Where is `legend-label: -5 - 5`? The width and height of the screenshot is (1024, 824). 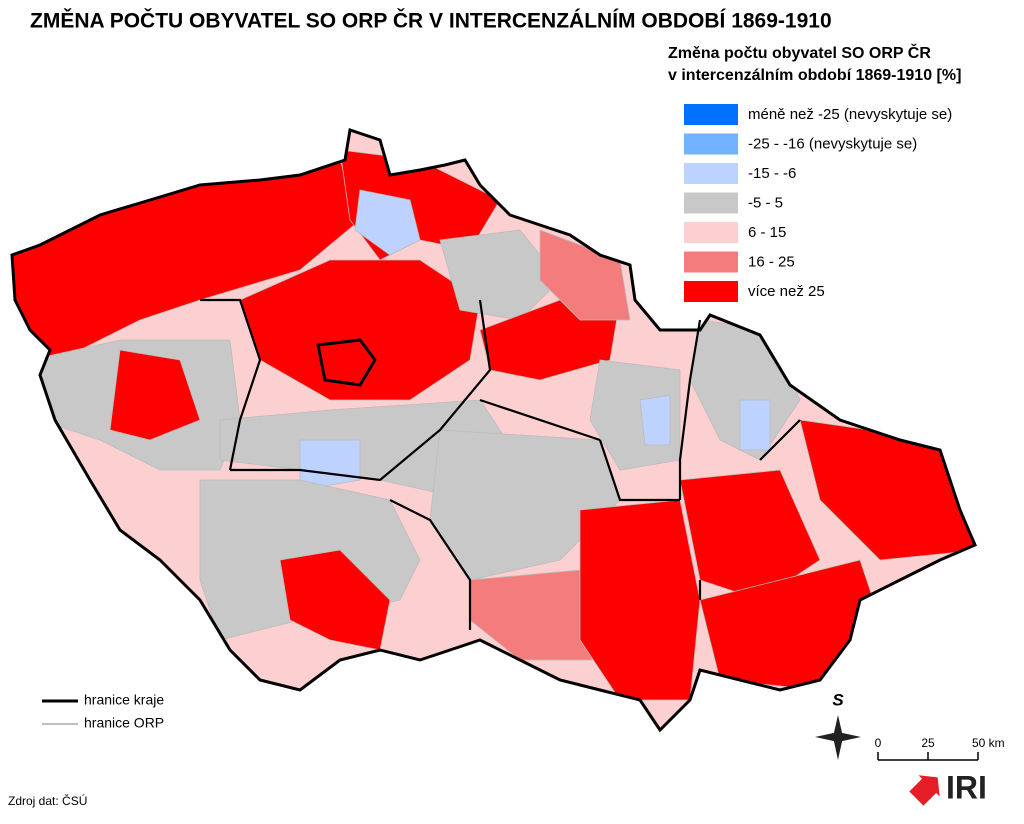
legend-label: -5 - 5 is located at coordinates (765, 202).